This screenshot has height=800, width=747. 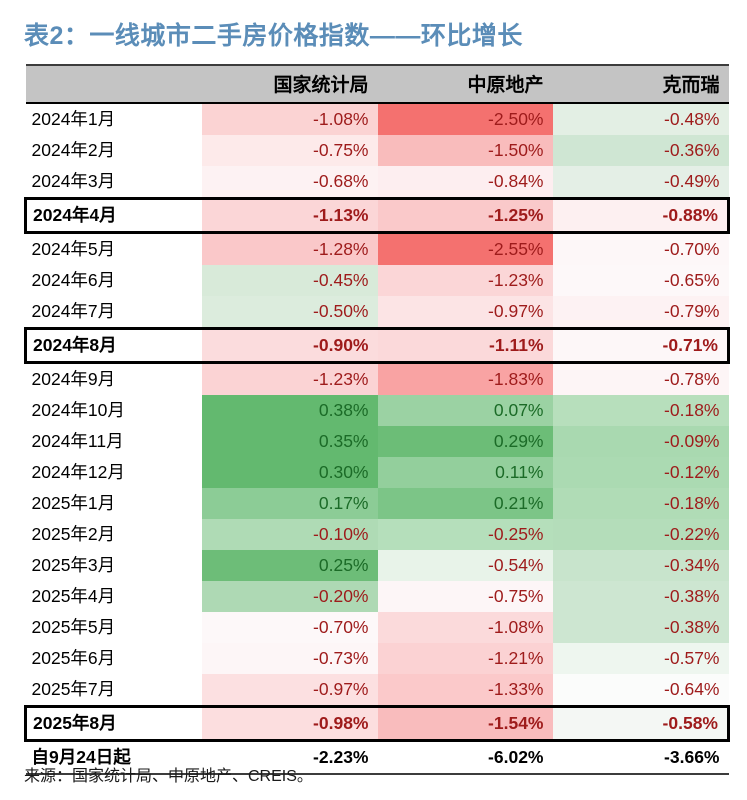 I want to click on cell-value: -0.54%, so click(x=465, y=565).